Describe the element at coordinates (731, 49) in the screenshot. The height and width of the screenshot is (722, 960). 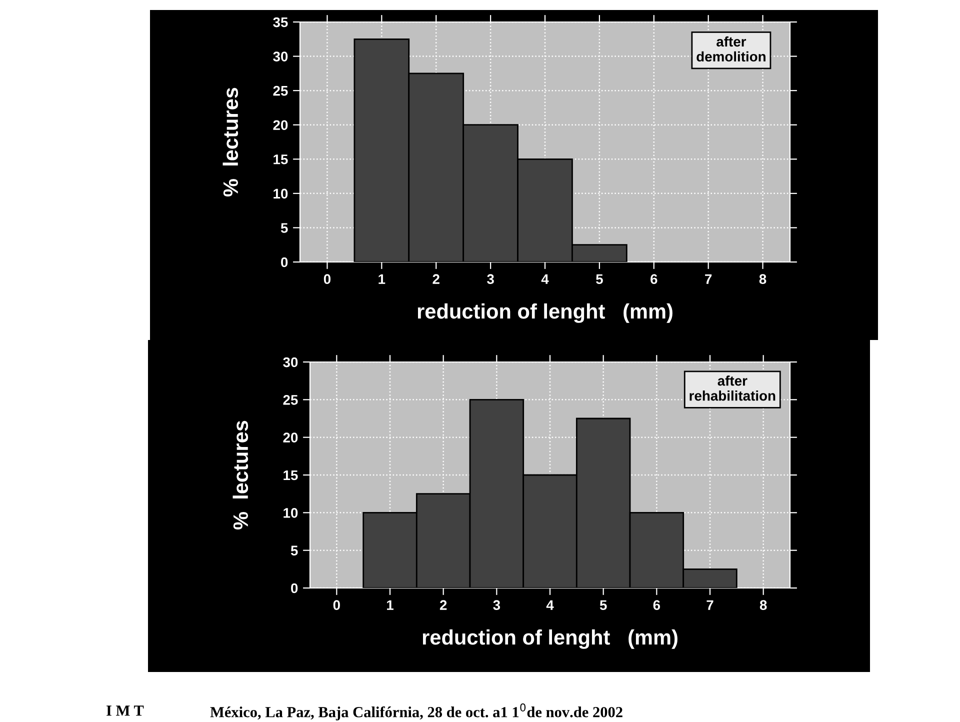
I see `annotation: after demolition` at that location.